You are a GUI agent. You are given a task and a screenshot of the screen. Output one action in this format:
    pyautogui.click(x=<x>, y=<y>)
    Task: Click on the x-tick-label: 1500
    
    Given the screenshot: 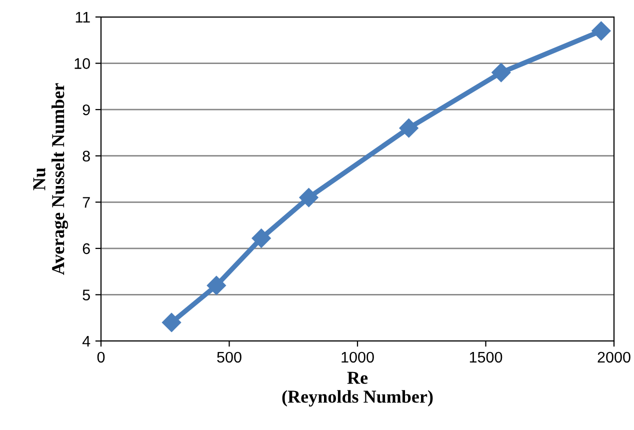 What is the action you would take?
    pyautogui.click(x=486, y=357)
    